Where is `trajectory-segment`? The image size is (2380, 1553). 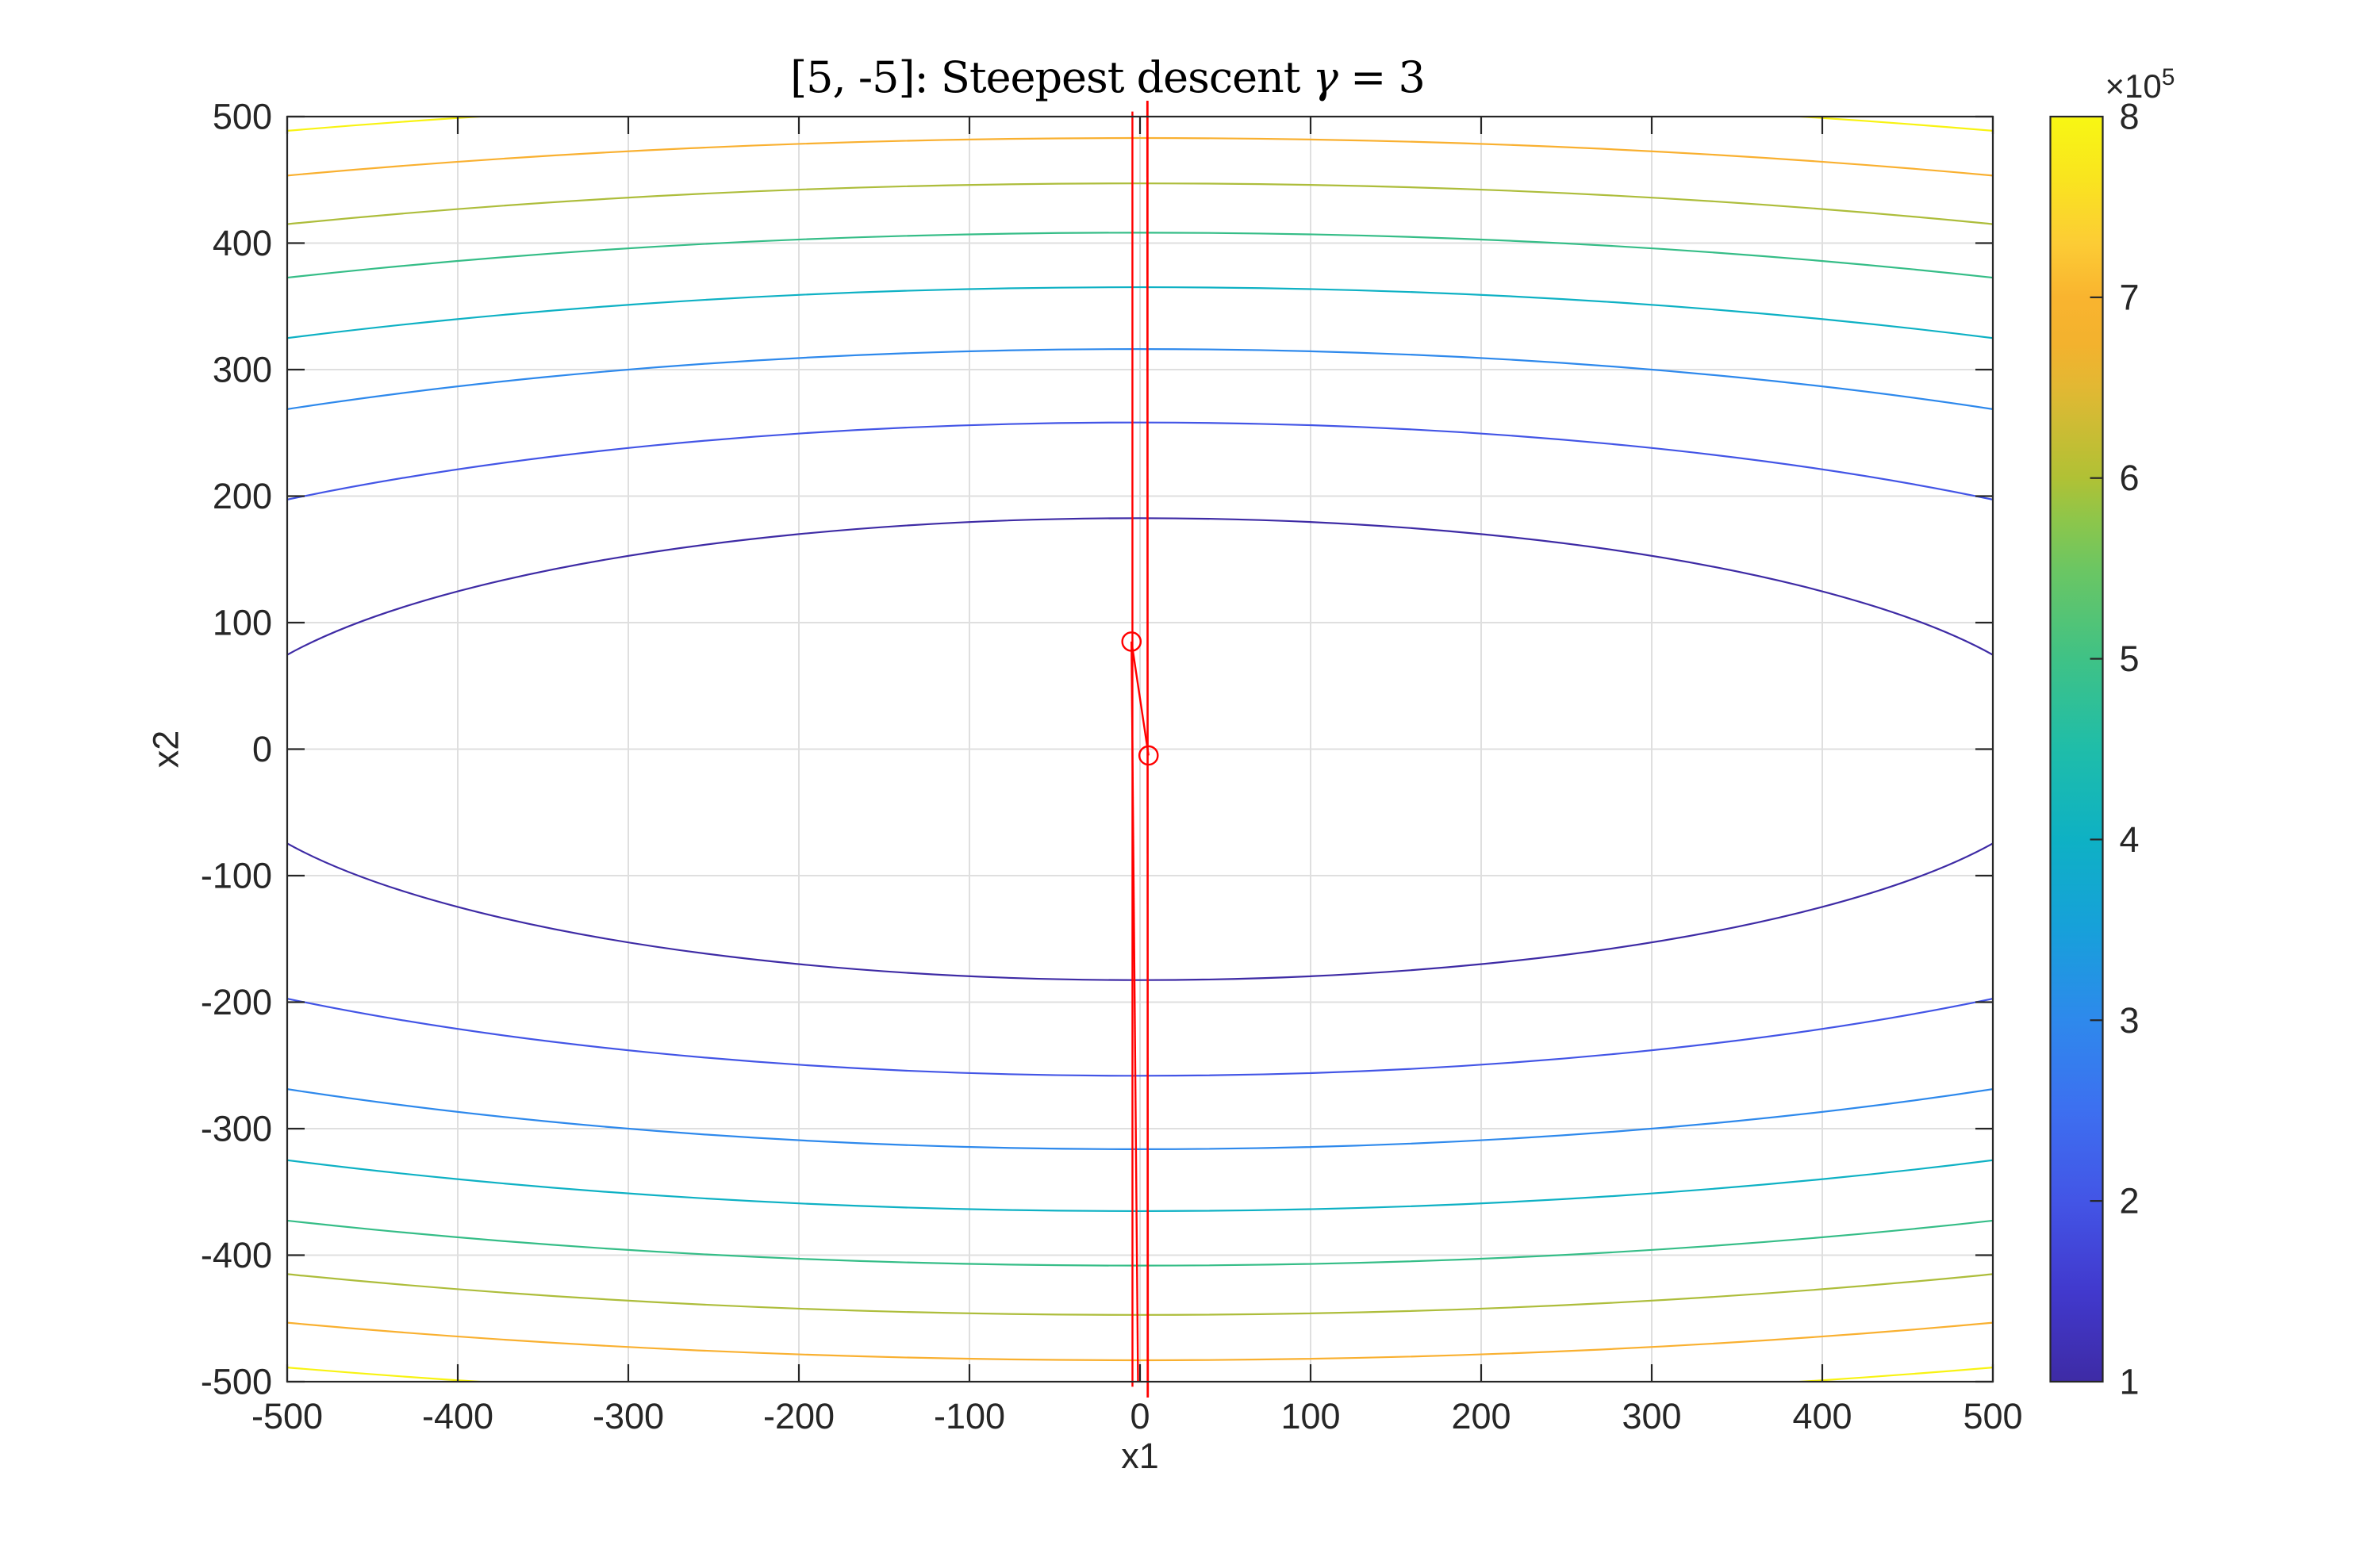 trajectory-segment is located at coordinates (1140, 698).